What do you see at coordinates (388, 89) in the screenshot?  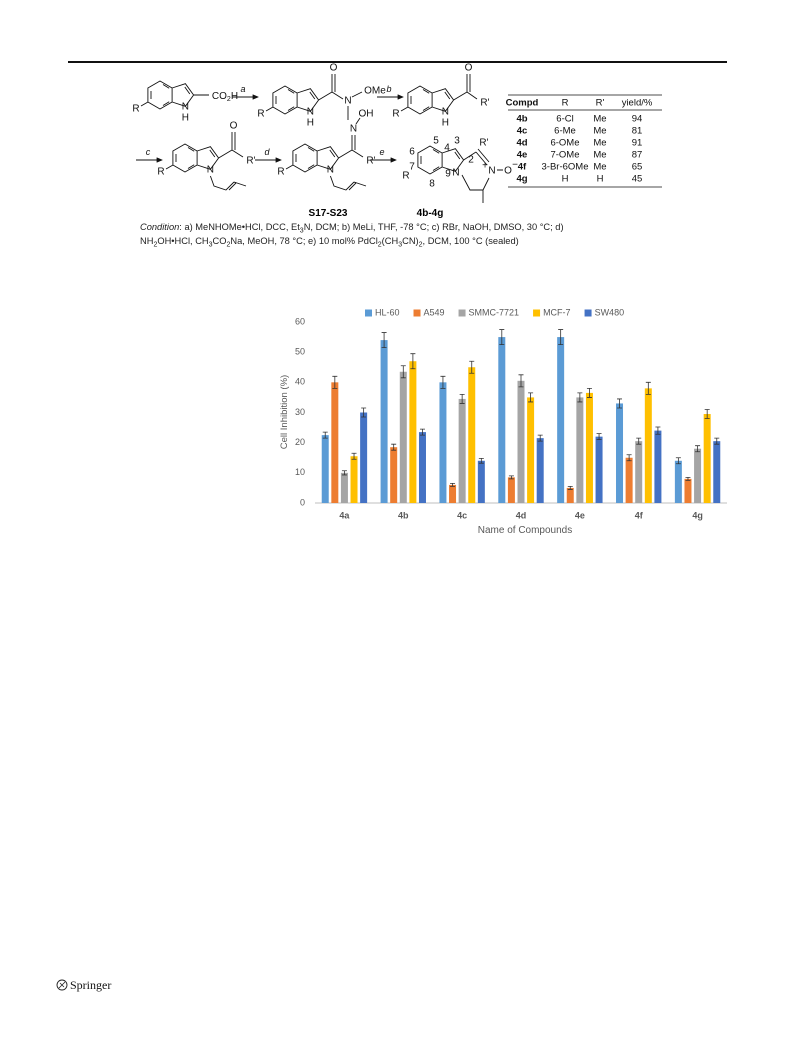 I see `reagent-label: b` at bounding box center [388, 89].